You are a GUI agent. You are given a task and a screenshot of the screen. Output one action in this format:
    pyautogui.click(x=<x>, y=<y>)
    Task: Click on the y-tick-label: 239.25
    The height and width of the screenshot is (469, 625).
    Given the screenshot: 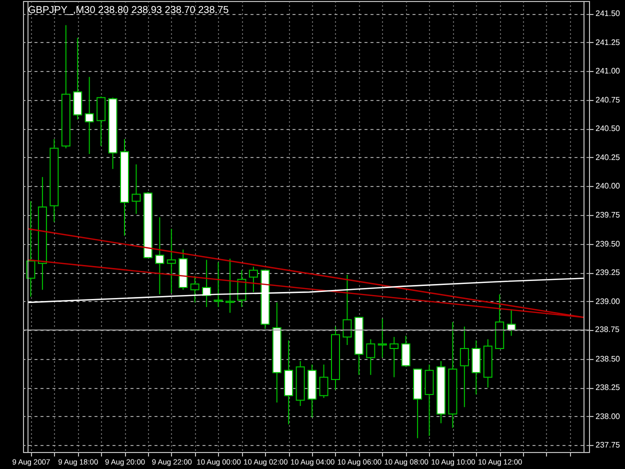 What is the action you would take?
    pyautogui.click(x=608, y=273)
    